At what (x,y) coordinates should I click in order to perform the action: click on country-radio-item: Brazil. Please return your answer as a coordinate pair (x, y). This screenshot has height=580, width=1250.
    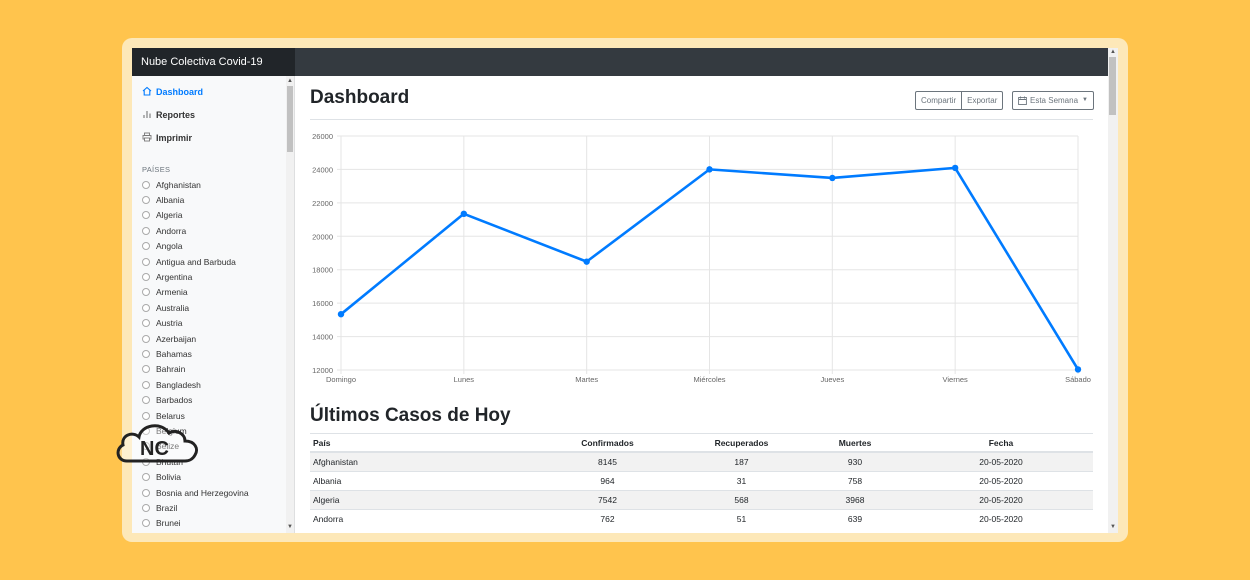
    Looking at the image, I should click on (195, 507).